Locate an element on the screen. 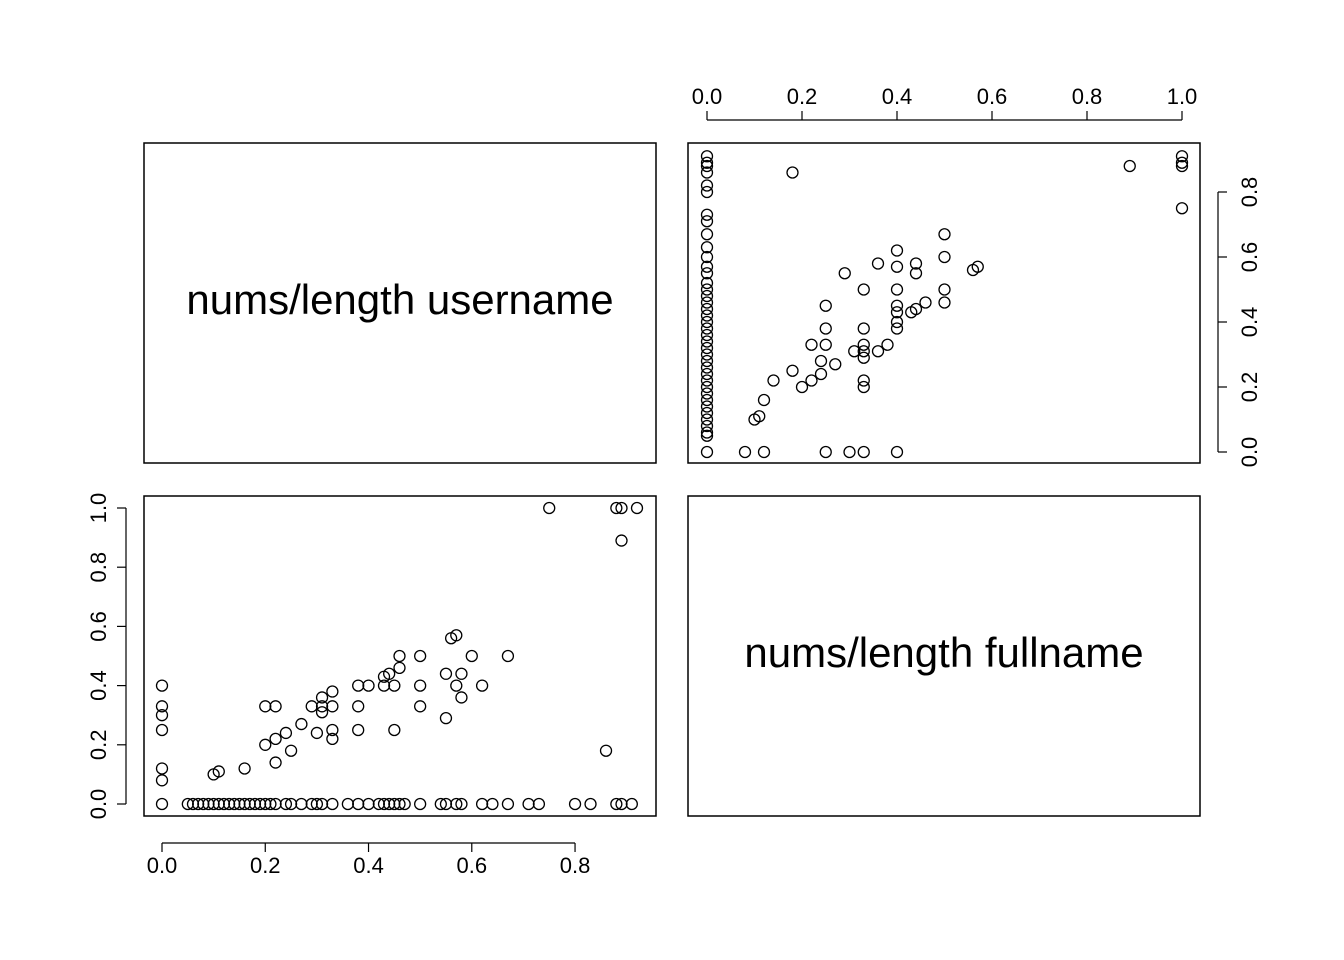 This screenshot has width=1344, height=960. upper-right-x-tick-label: 0.6 is located at coordinates (992, 96).